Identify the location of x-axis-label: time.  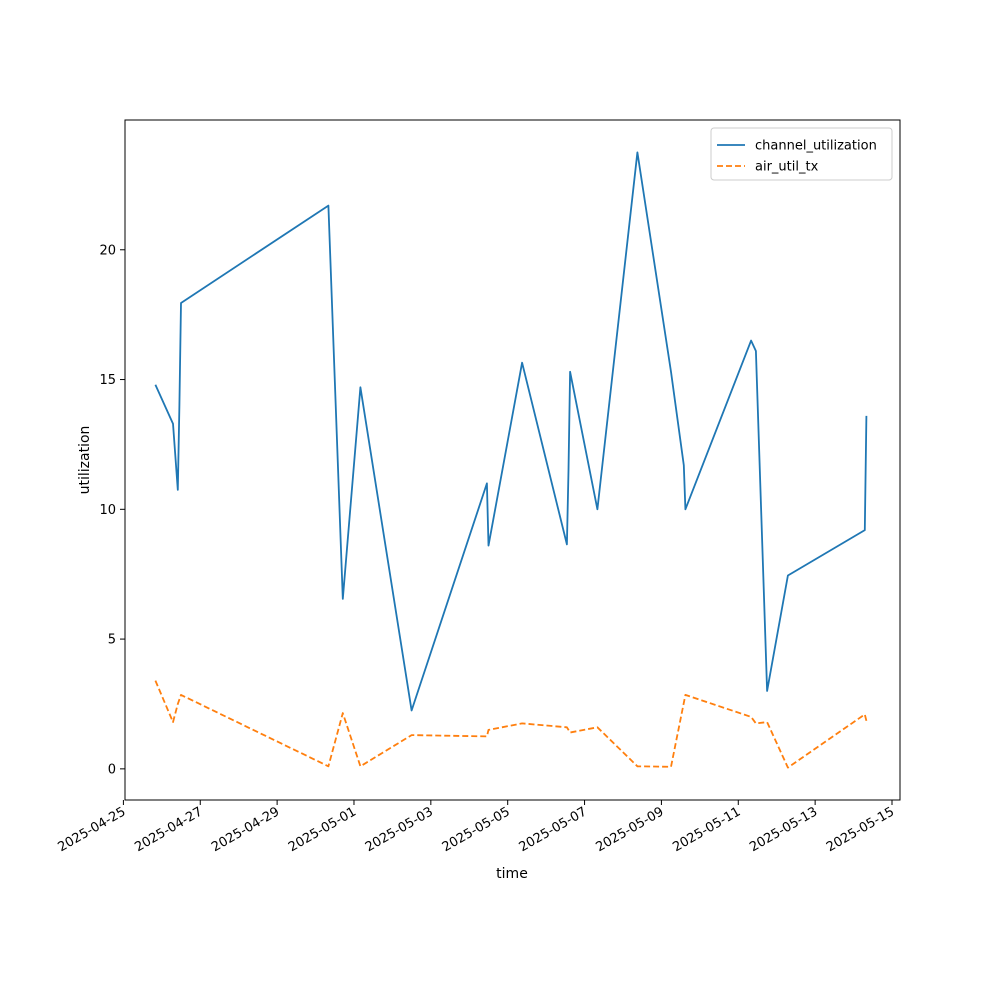
(512, 874).